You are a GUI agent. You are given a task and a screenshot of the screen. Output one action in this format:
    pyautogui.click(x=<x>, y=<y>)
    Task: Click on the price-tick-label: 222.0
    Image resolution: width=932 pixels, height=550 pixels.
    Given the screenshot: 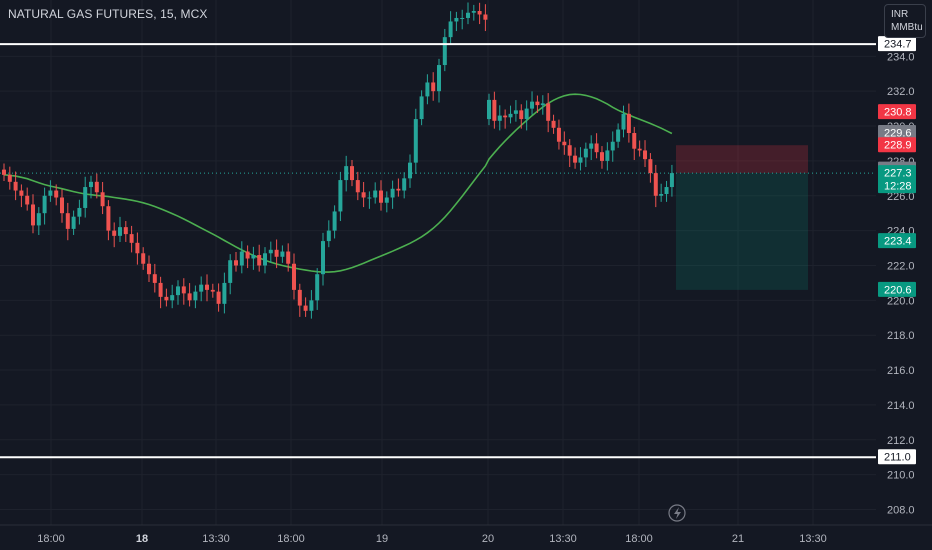 What is the action you would take?
    pyautogui.click(x=901, y=266)
    